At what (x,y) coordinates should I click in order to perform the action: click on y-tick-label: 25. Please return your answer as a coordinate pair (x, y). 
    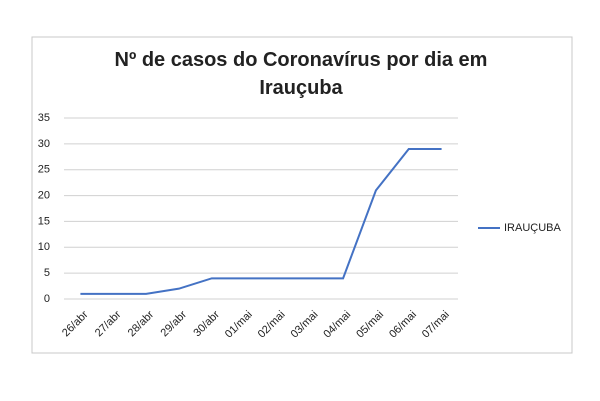
    Looking at the image, I should click on (44, 170).